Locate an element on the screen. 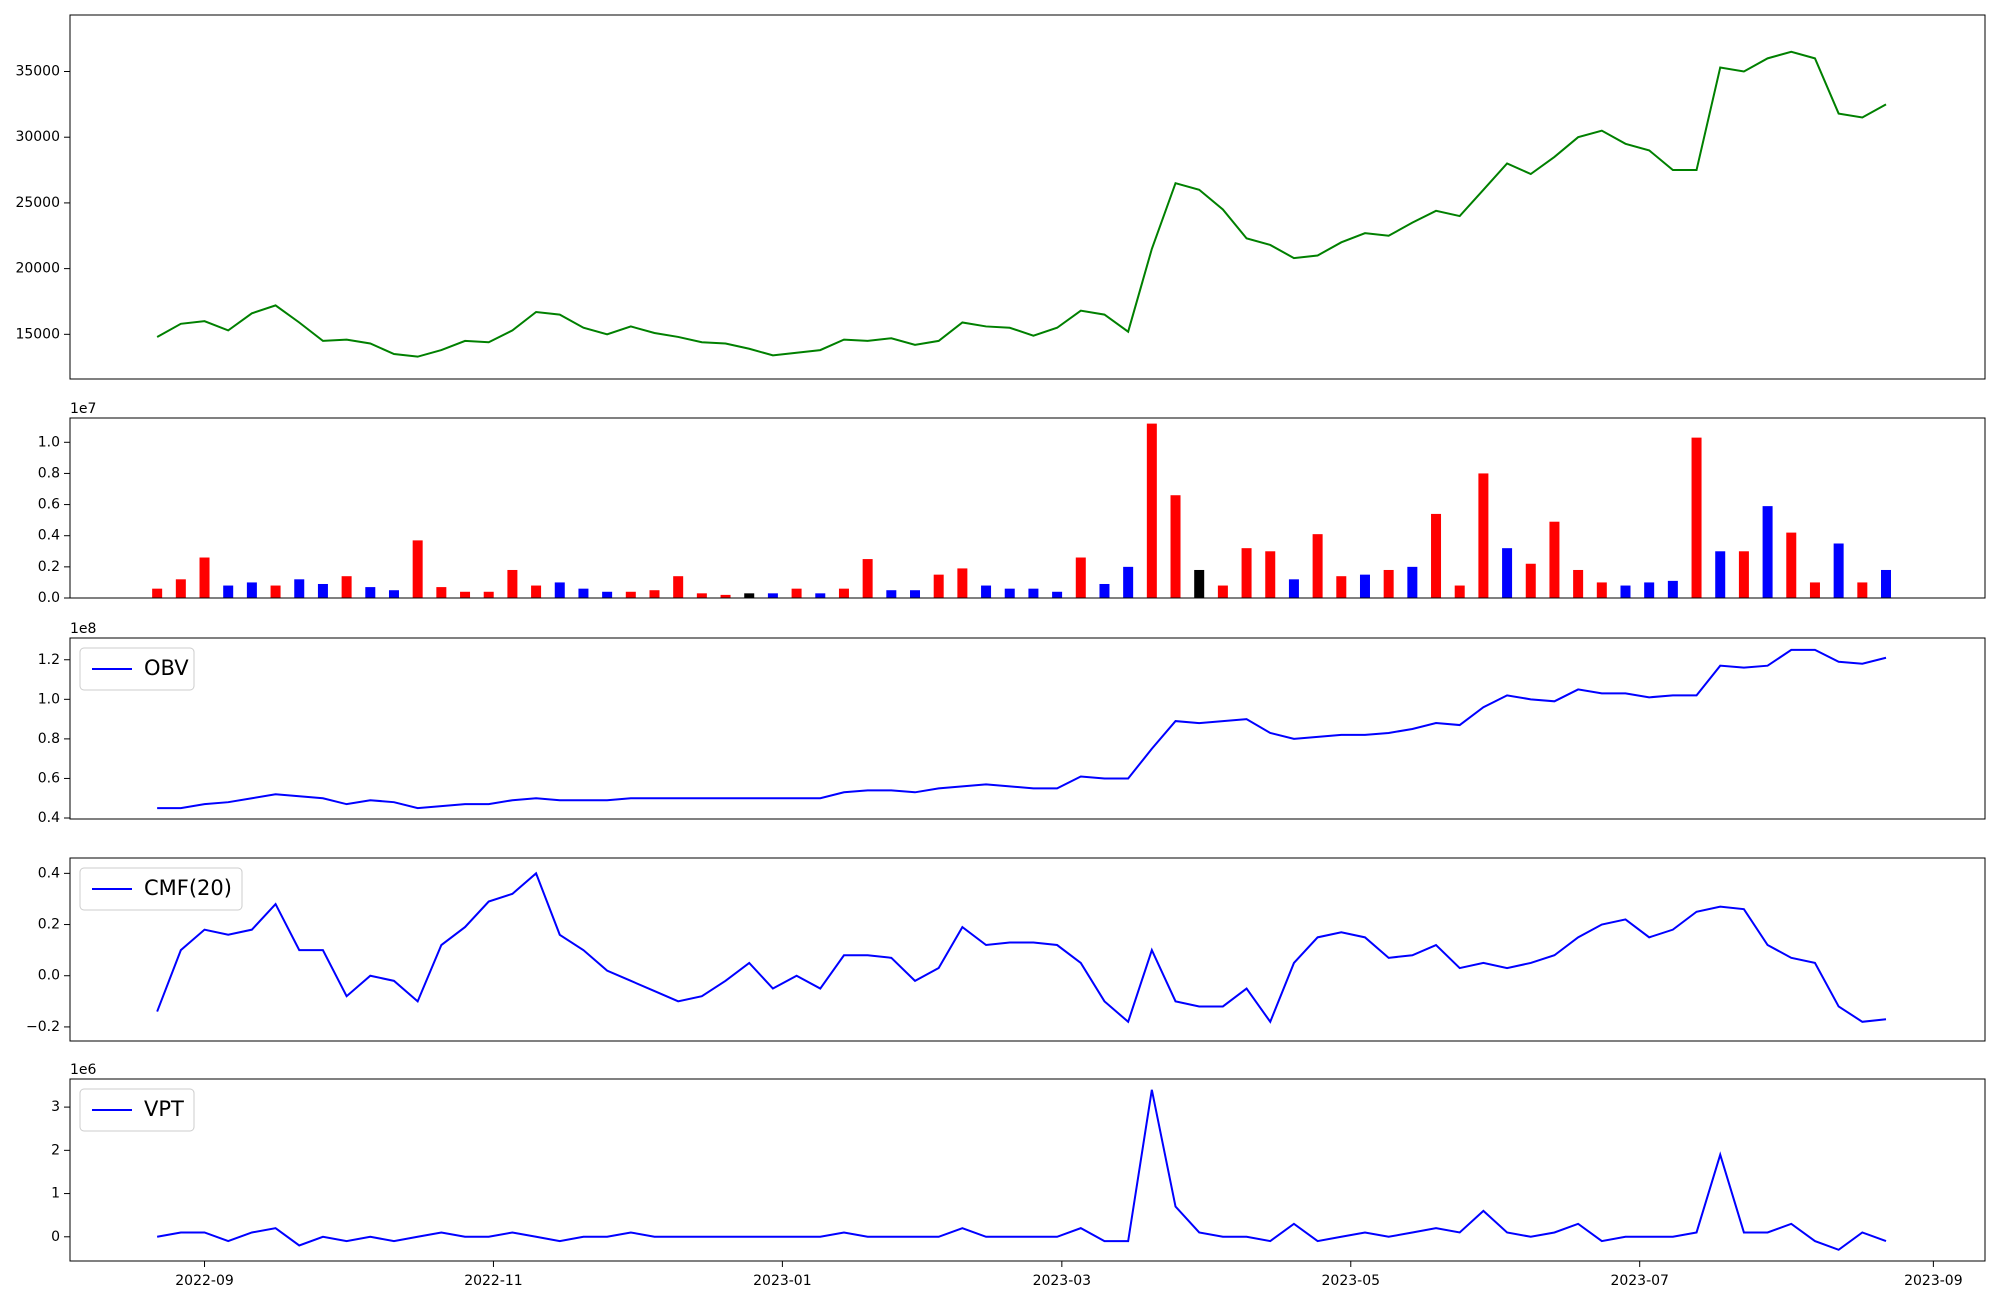 Image resolution: width=2000 pixels, height=1300 pixels. y-tick-label: 2 is located at coordinates (55, 1150).